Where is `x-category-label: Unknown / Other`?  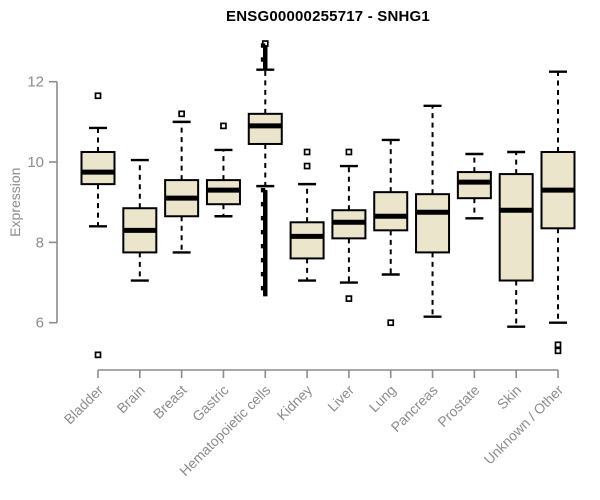 x-category-label: Unknown / Other is located at coordinates (524, 425).